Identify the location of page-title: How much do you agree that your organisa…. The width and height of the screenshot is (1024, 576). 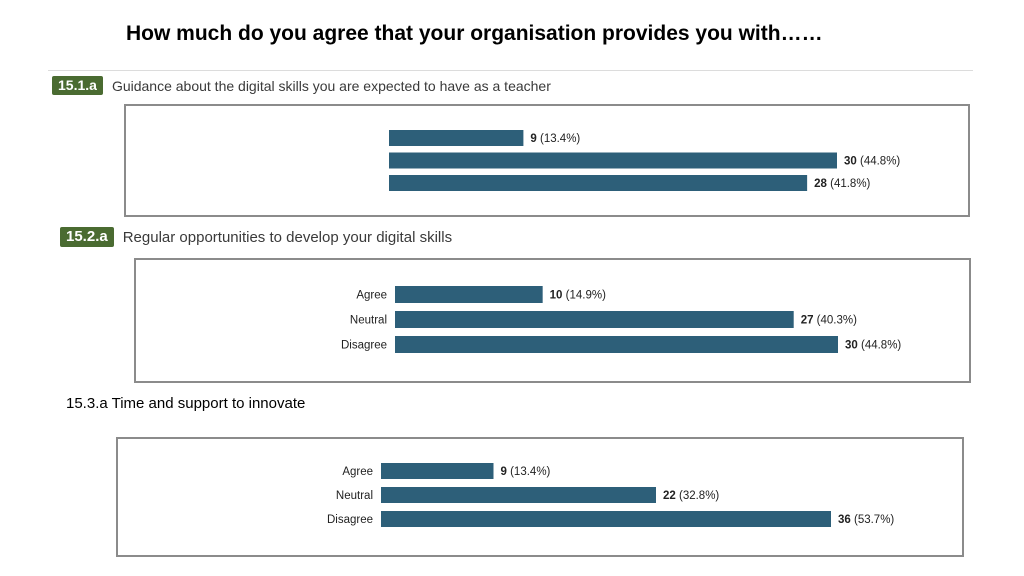
(474, 33).